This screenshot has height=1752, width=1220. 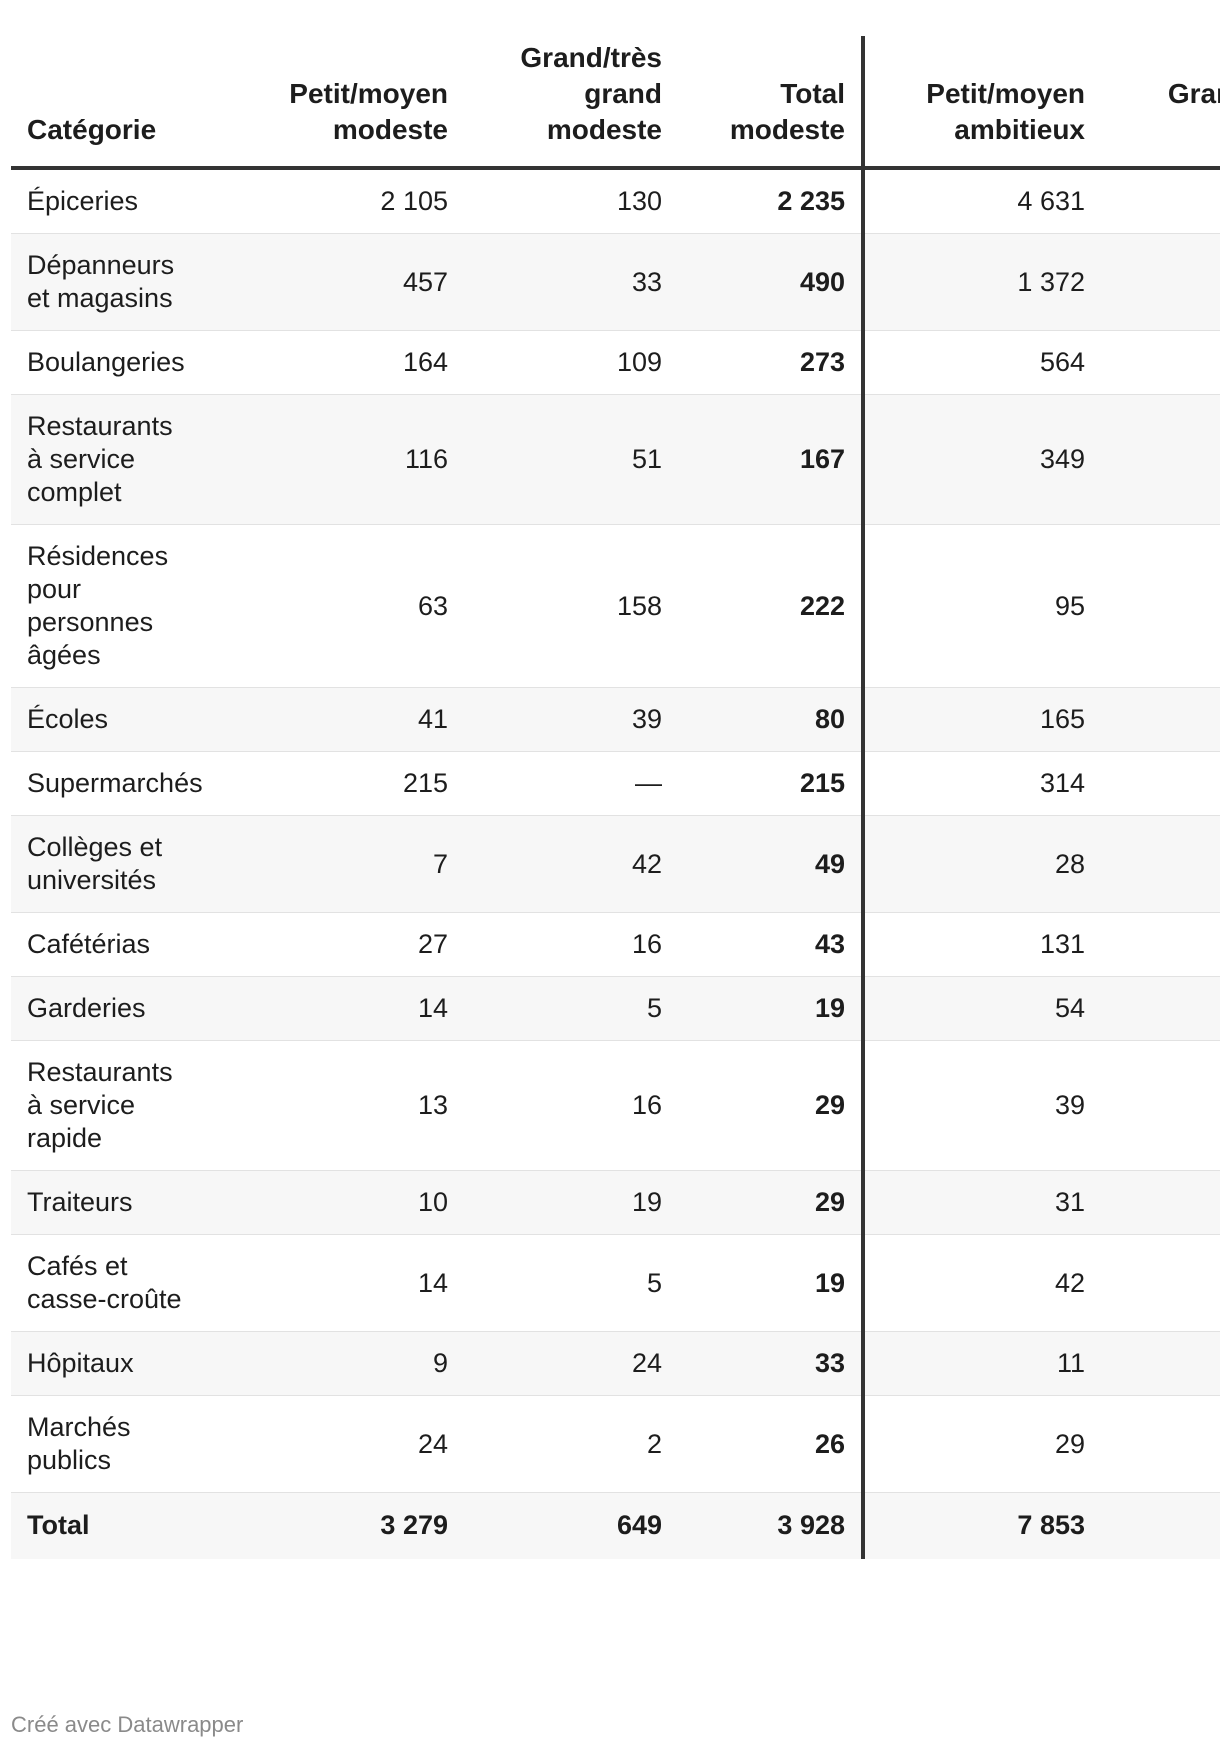 What do you see at coordinates (982, 103) in the screenshot?
I see `column-header-petit-moyen-ambitieux: Petit/moyen ambitieux` at bounding box center [982, 103].